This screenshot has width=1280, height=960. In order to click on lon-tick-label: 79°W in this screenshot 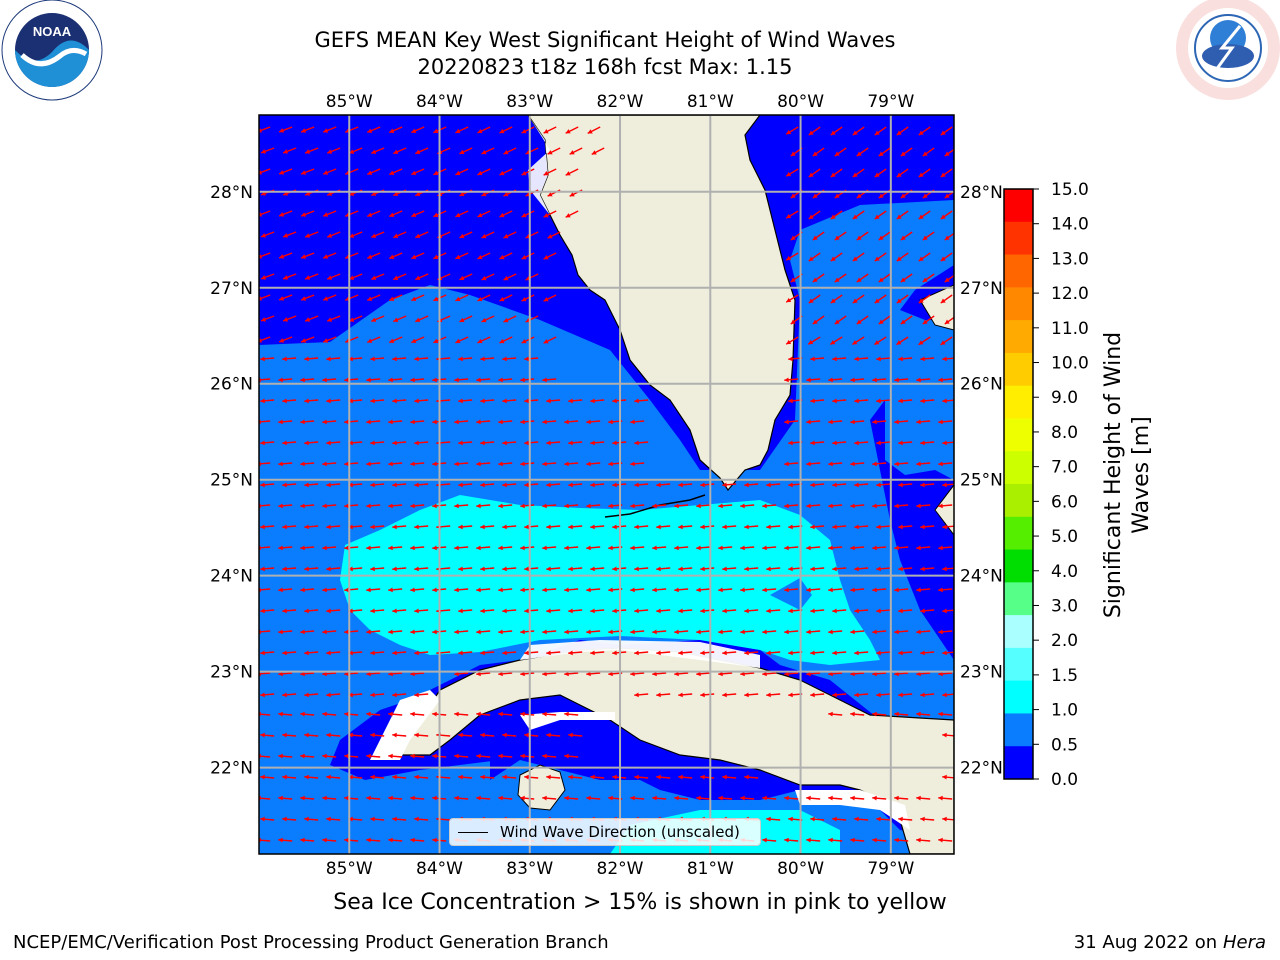, I will do `click(890, 869)`.